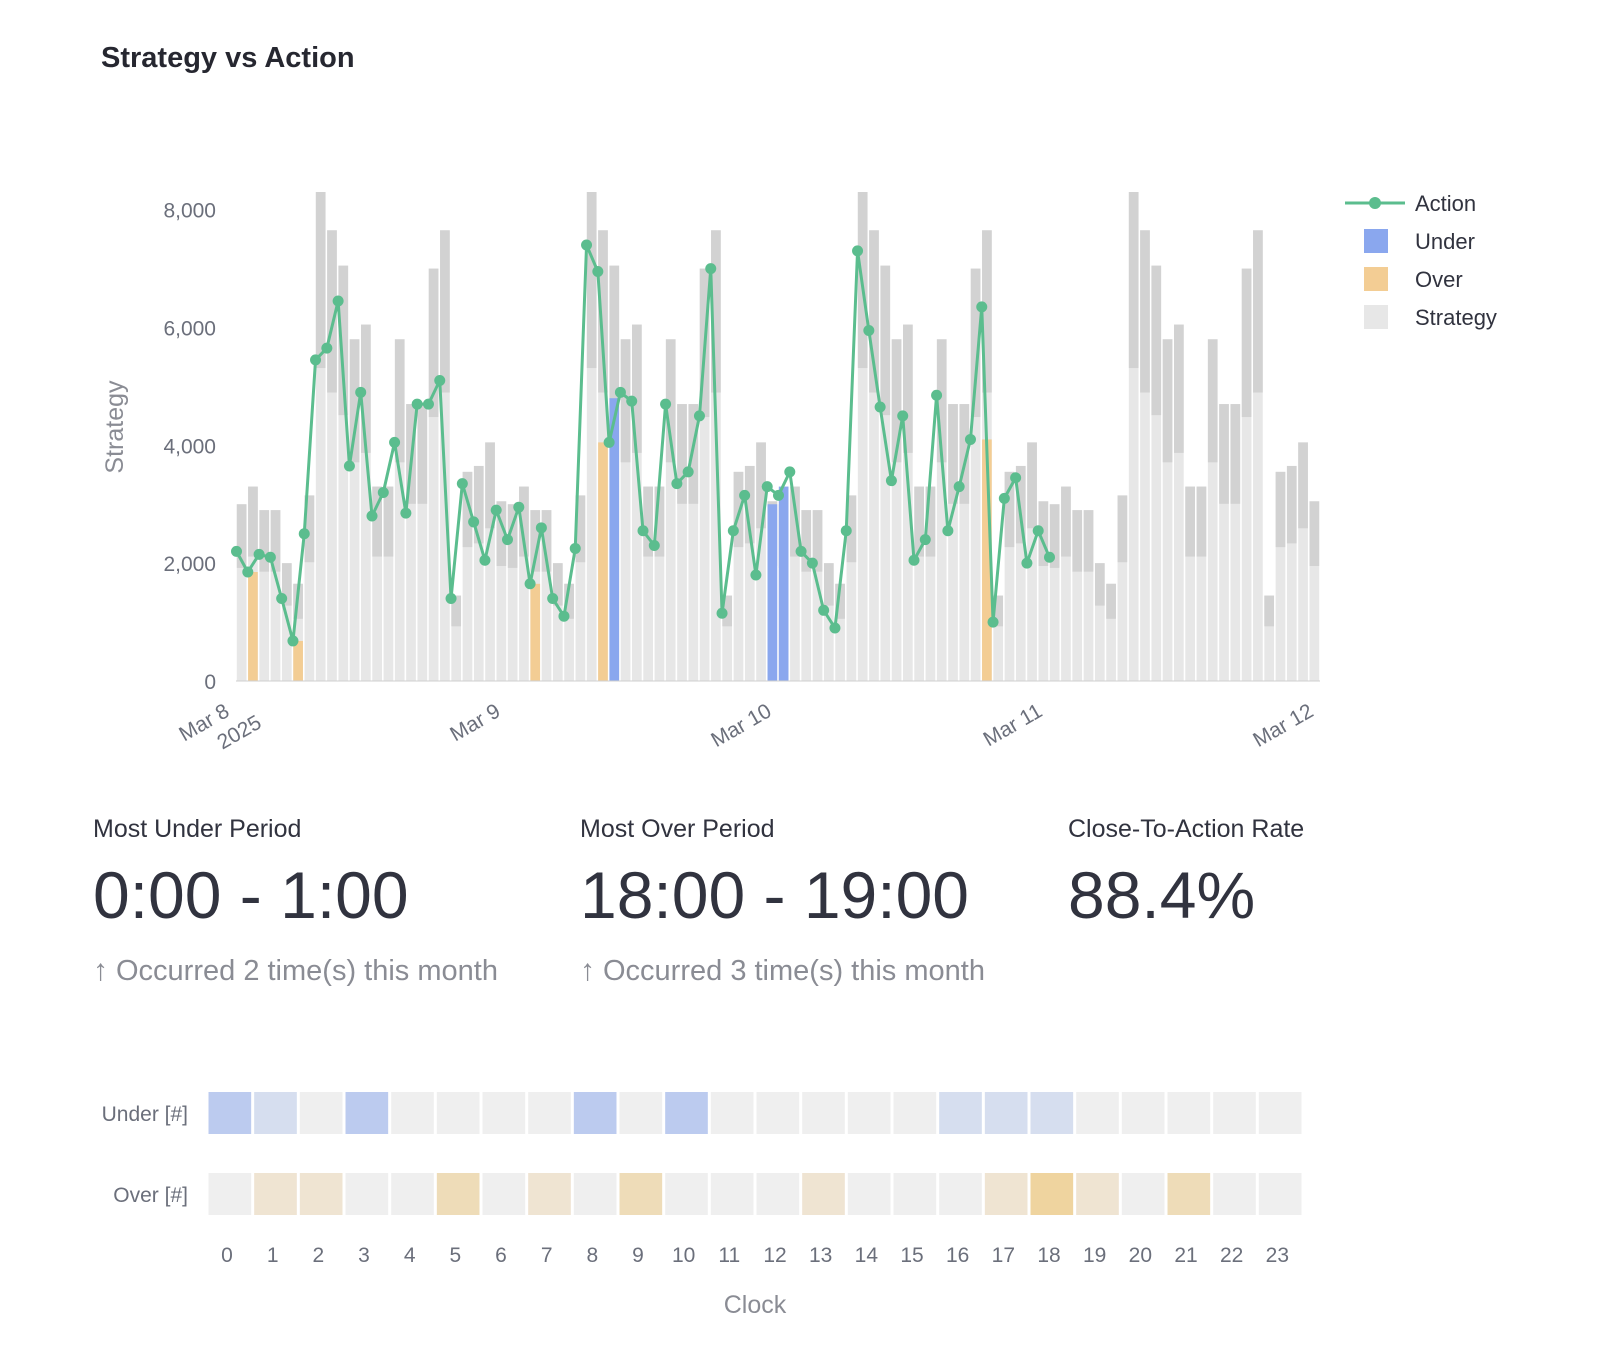  Describe the element at coordinates (774, 1255) in the screenshot. I see `heatmap-x-tick: 12` at that location.